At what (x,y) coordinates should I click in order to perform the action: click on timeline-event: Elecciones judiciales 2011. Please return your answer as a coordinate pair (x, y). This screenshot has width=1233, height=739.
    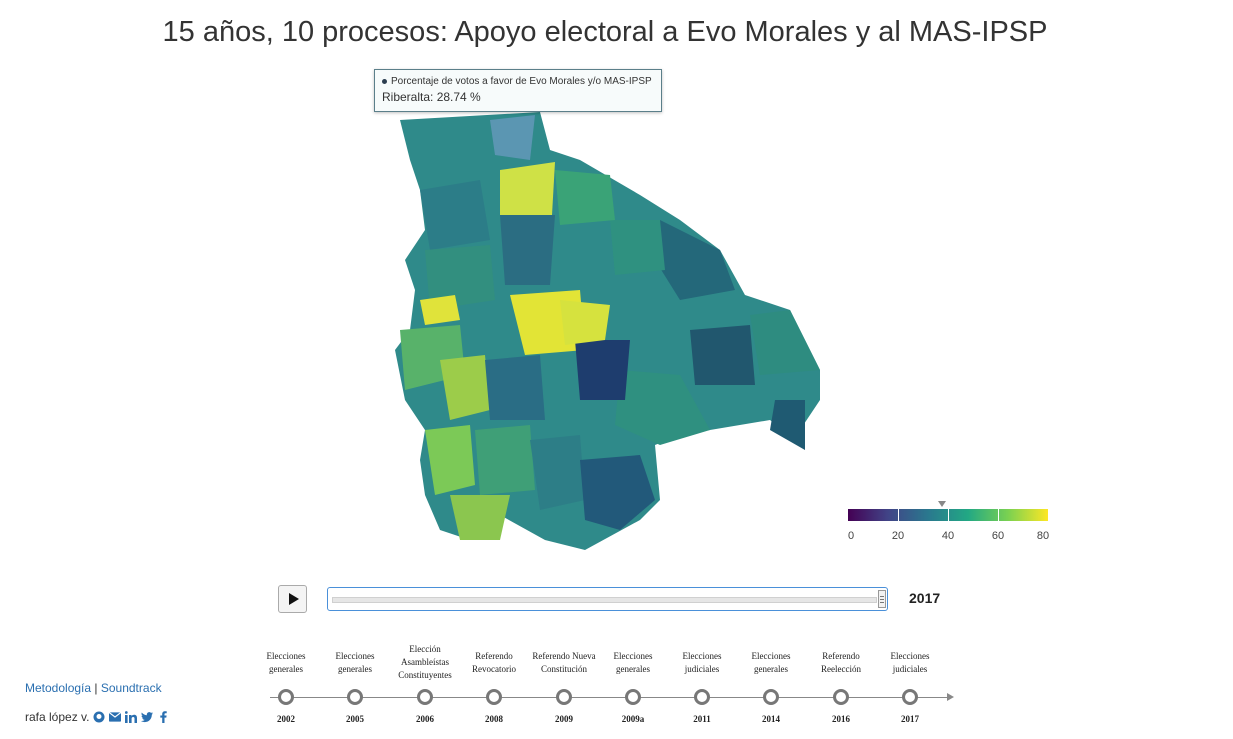
    Looking at the image, I should click on (702, 682).